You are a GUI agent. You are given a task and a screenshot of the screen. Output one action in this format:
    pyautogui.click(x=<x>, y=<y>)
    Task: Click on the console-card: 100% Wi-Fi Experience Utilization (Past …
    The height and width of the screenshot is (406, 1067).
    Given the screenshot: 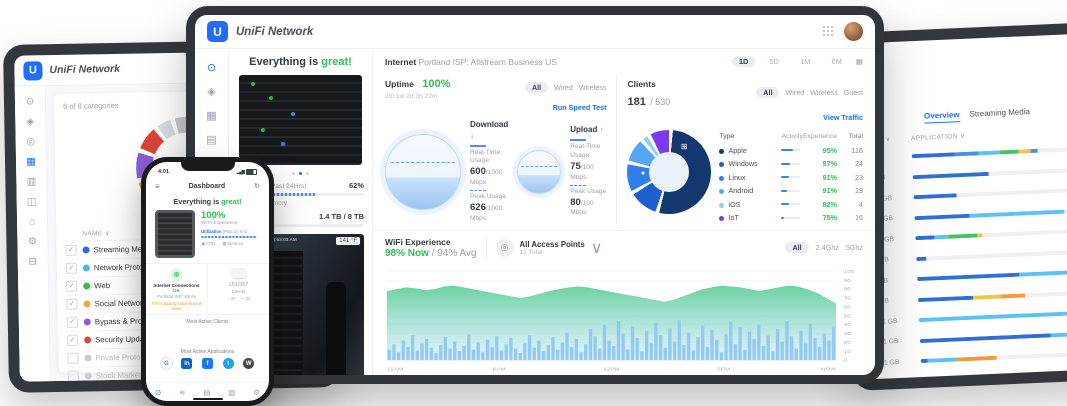 What is the action you would take?
    pyautogui.click(x=207, y=234)
    